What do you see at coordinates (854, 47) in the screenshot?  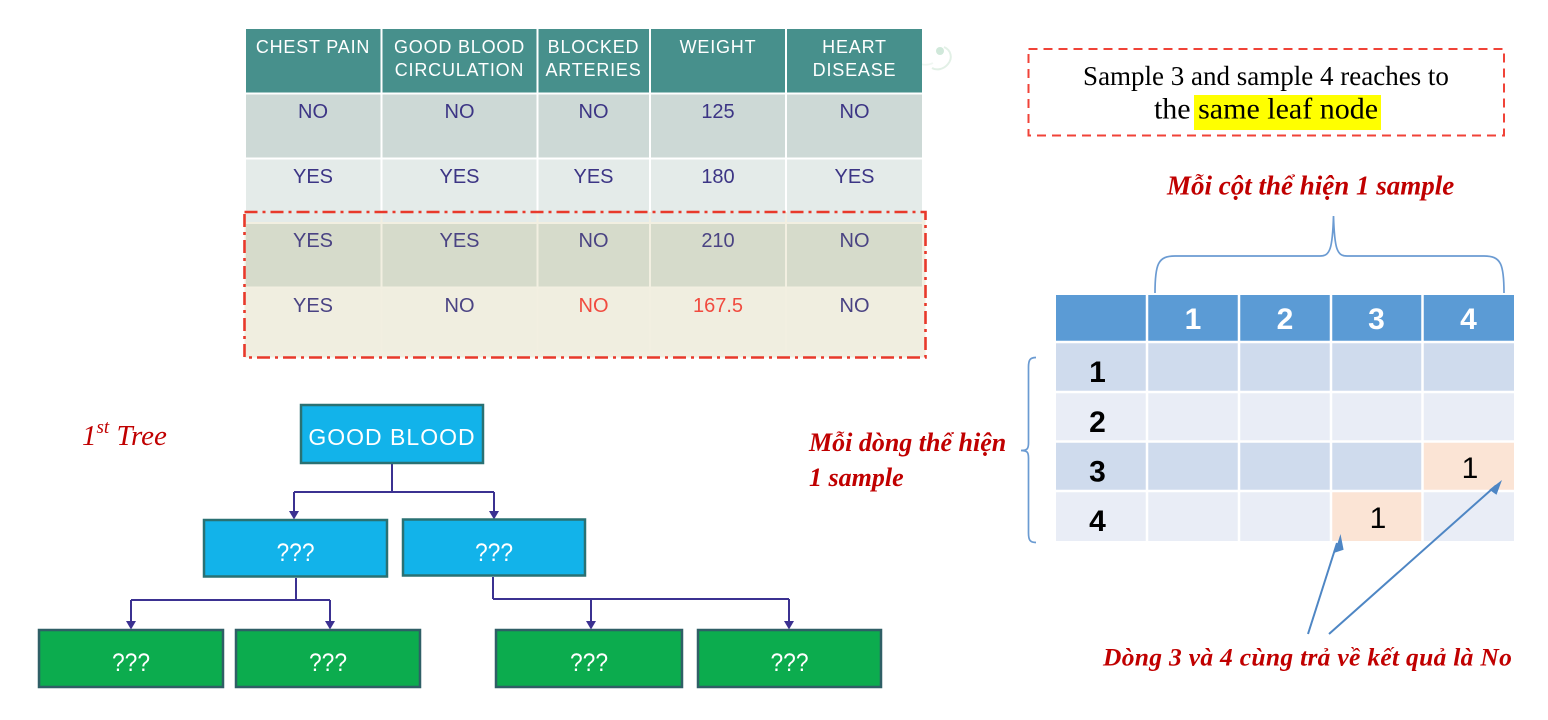 I see `svg-text: HEART` at bounding box center [854, 47].